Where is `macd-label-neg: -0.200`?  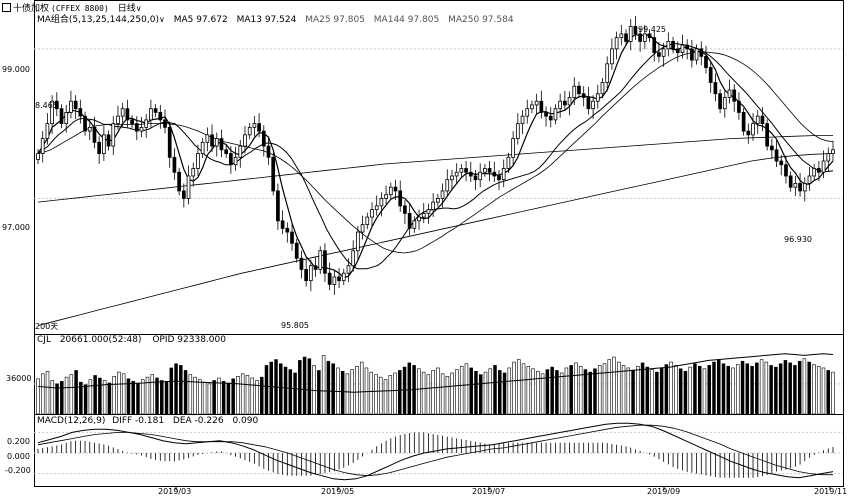 macd-label-neg: -0.200 is located at coordinates (18, 470).